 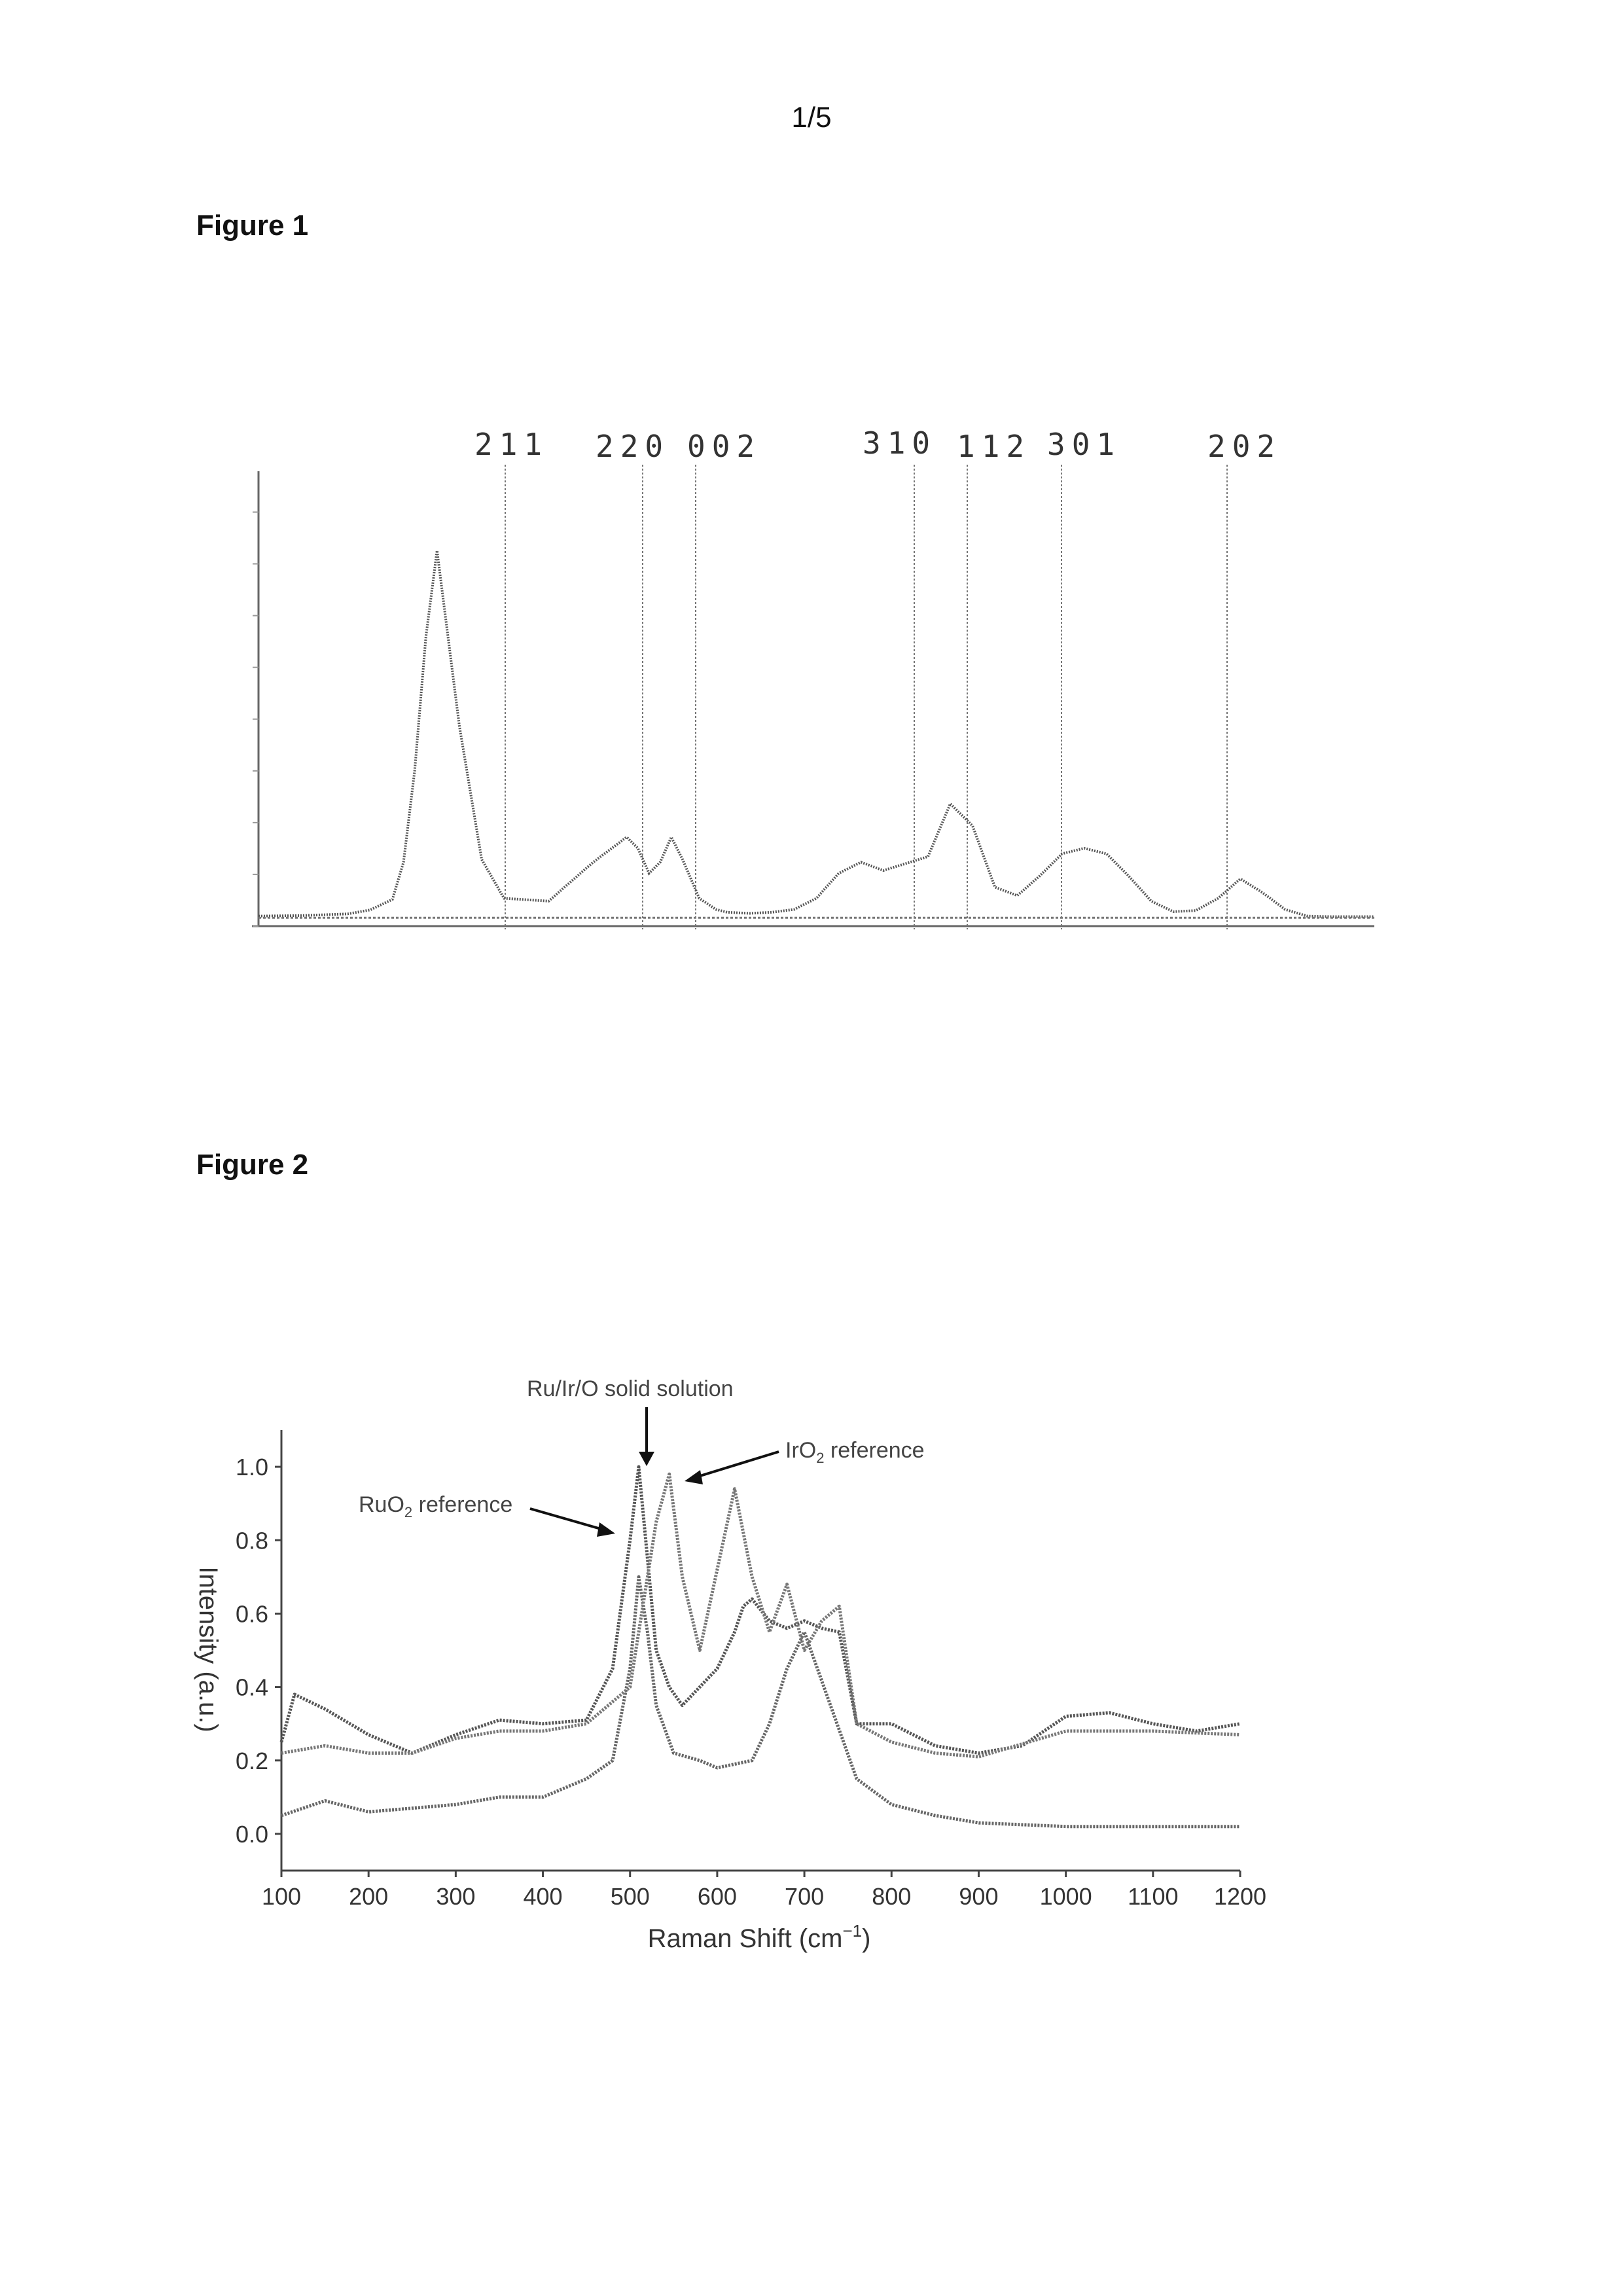 I want to click on arrow-ruo2, so click(x=568, y=1520).